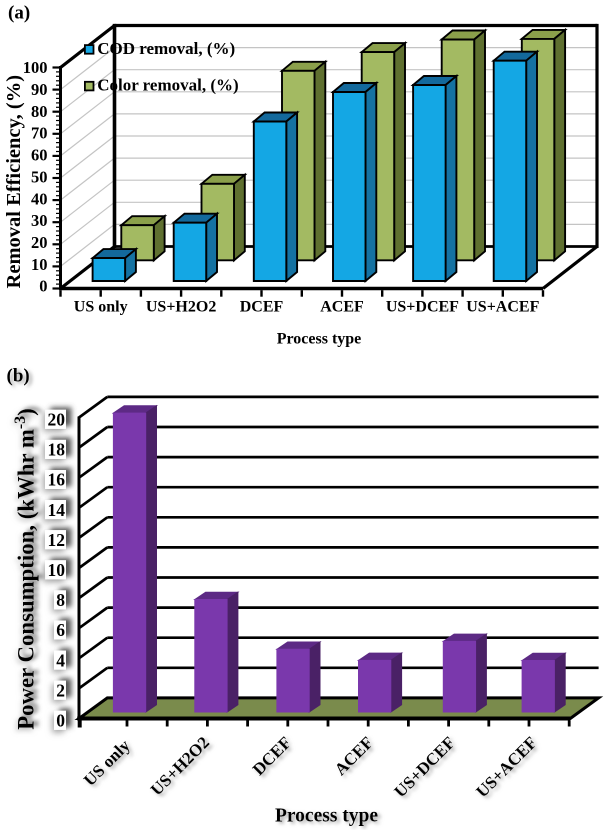 Image resolution: width=604 pixels, height=830 pixels. I want to click on svg-text: COD removal, (%), so click(166, 48).